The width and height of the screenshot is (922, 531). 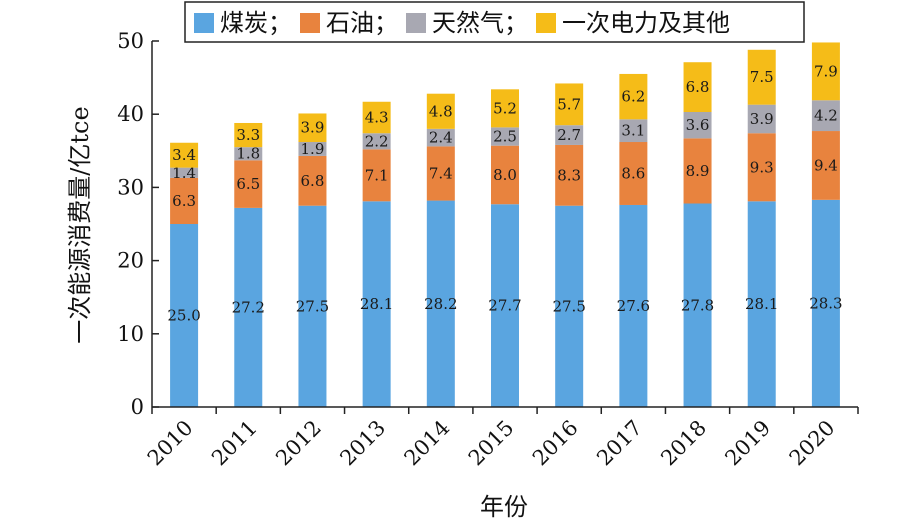 I want to click on y-tick-label: 40, so click(x=130, y=114).